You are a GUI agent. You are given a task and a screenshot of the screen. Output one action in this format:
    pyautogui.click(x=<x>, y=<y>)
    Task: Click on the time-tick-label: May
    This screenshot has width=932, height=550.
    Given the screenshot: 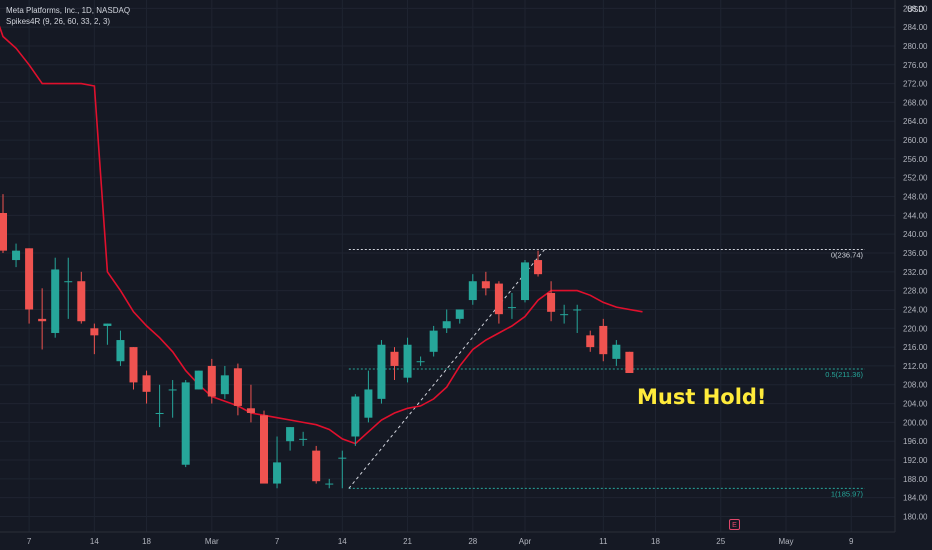 What is the action you would take?
    pyautogui.click(x=785, y=541)
    